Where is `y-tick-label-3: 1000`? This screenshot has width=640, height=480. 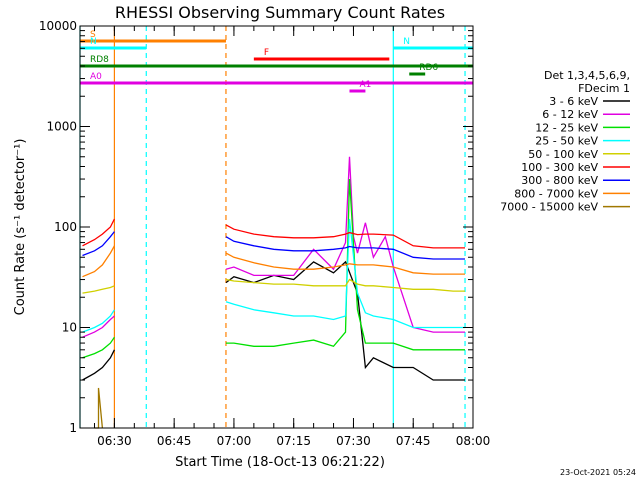
y-tick-label-3: 1000 is located at coordinates (61, 127).